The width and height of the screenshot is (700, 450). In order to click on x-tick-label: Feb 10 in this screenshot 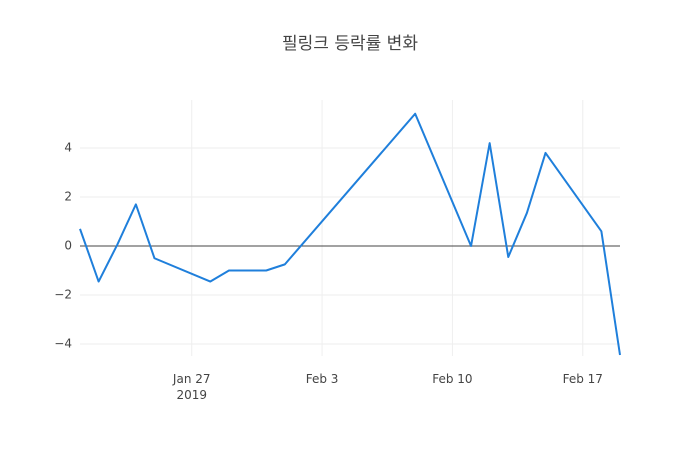, I will do `click(452, 379)`.